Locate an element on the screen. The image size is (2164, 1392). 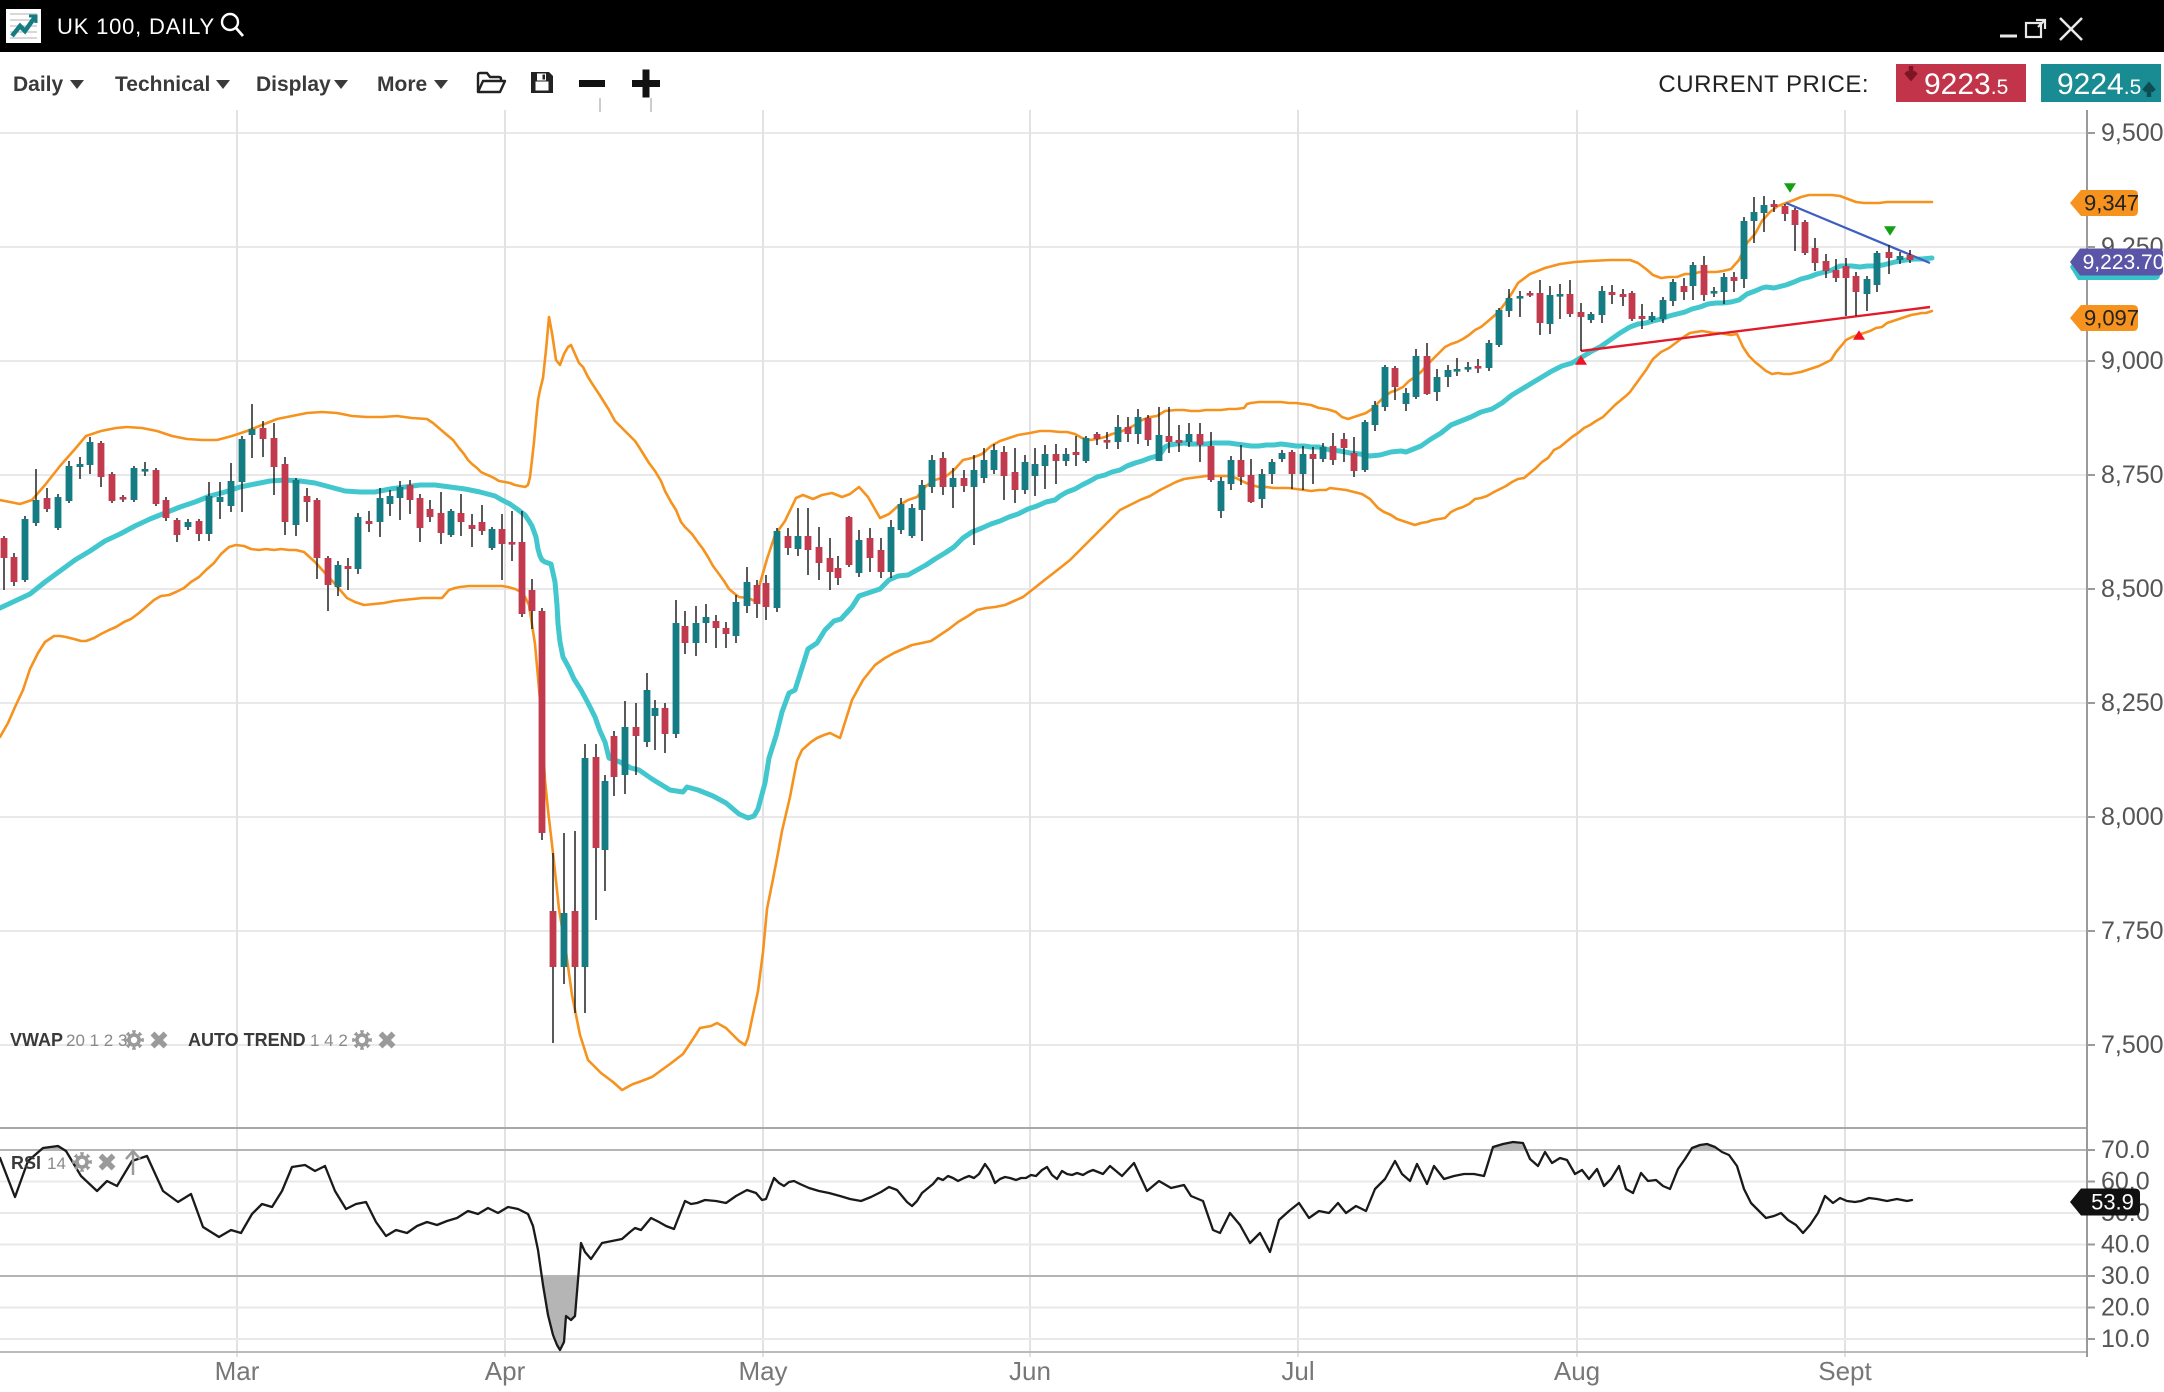
svg-text: Mar is located at coordinates (237, 1371).